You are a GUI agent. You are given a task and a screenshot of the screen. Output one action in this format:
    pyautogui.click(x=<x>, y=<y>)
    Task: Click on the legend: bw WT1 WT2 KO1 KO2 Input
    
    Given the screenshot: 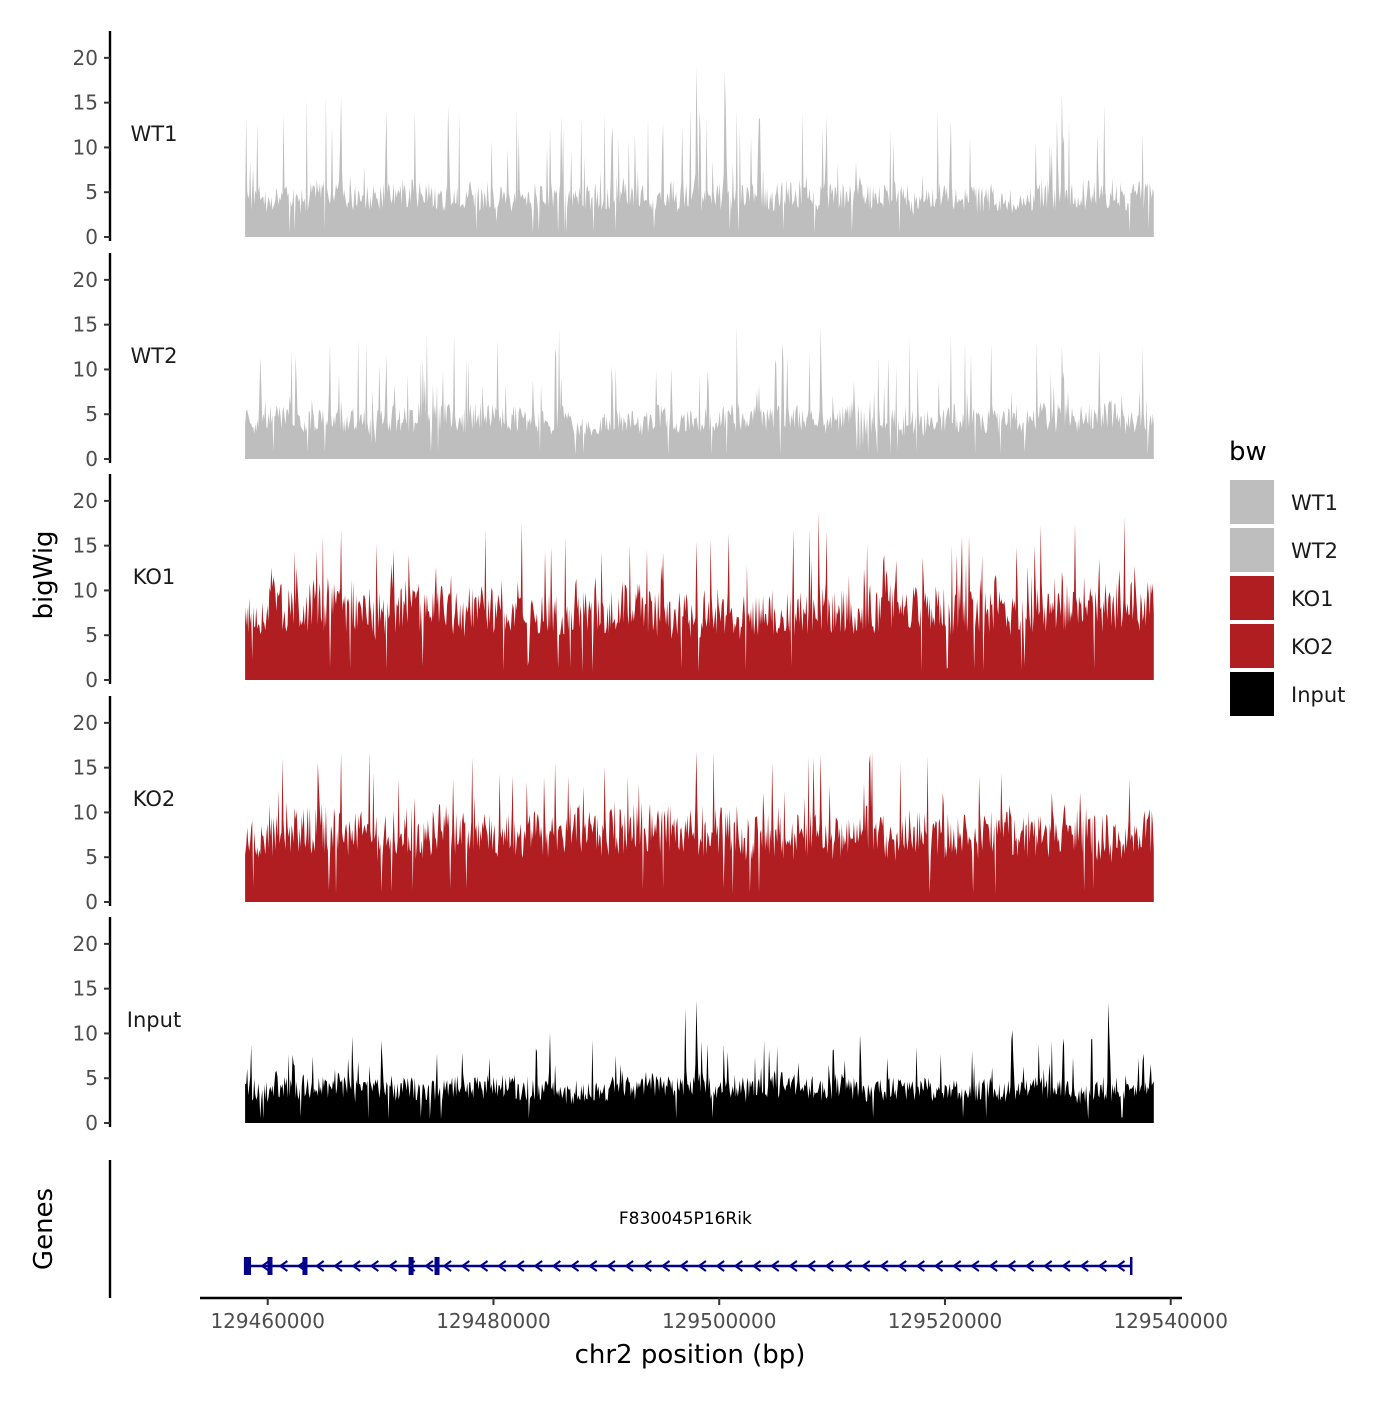 What is the action you would take?
    pyautogui.click(x=1287, y=576)
    